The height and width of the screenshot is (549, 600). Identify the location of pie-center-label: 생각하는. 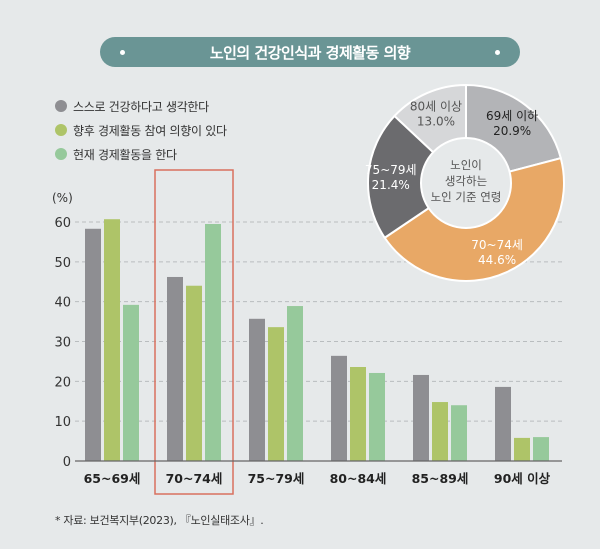
(466, 181).